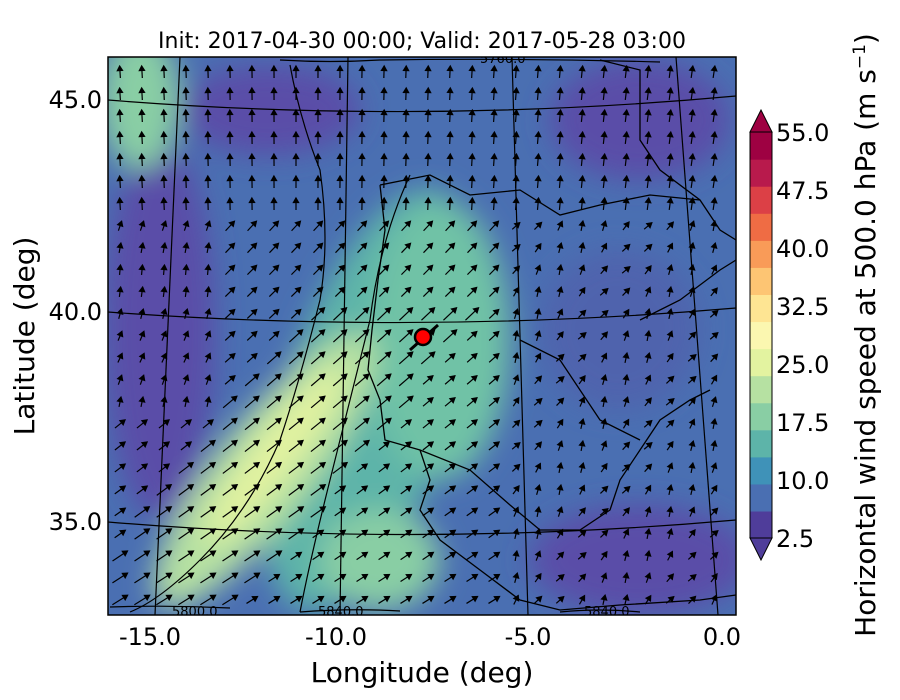 This screenshot has width=900, height=700. What do you see at coordinates (802, 133) in the screenshot?
I see `colorbar-tick-label: 55.0` at bounding box center [802, 133].